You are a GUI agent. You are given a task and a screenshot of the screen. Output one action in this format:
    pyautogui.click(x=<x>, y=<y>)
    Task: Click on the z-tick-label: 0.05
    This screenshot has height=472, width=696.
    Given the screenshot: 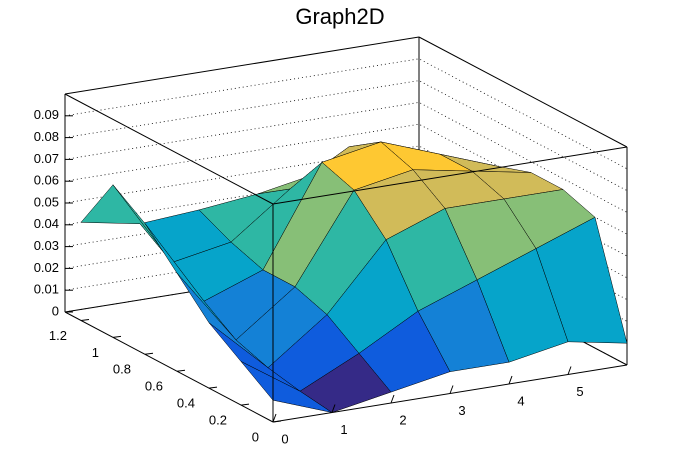 What is the action you would take?
    pyautogui.click(x=46, y=201)
    